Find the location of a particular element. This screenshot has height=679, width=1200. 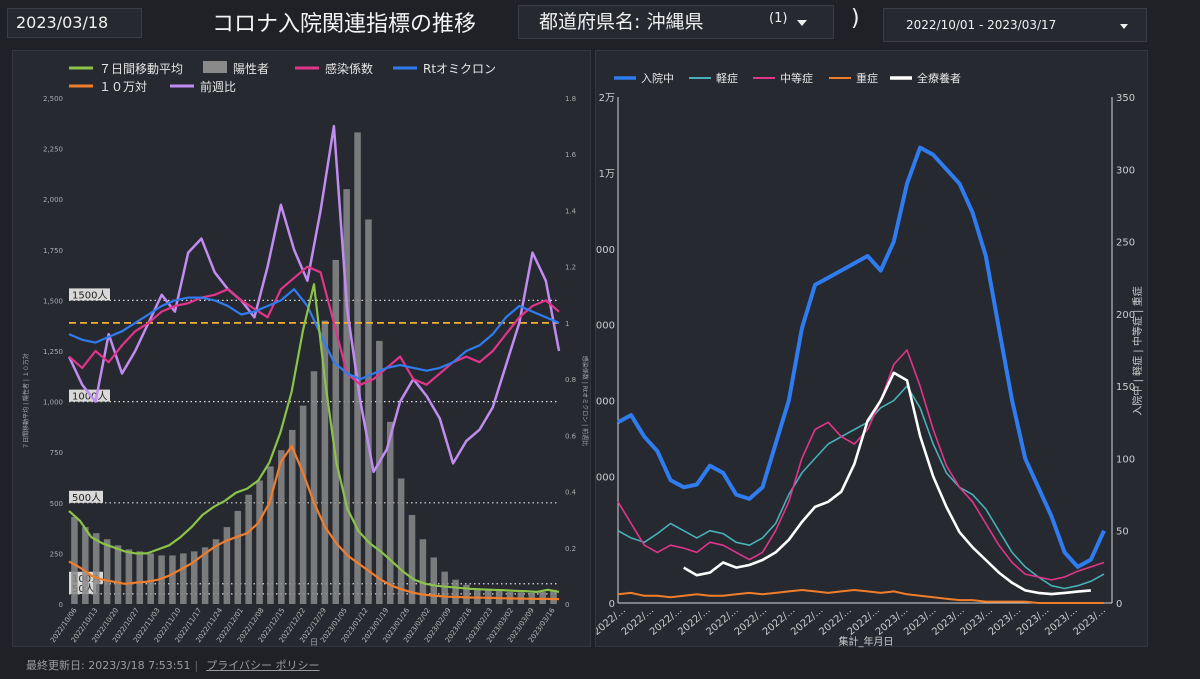

y-tick-right: 150 is located at coordinates (1125, 387).